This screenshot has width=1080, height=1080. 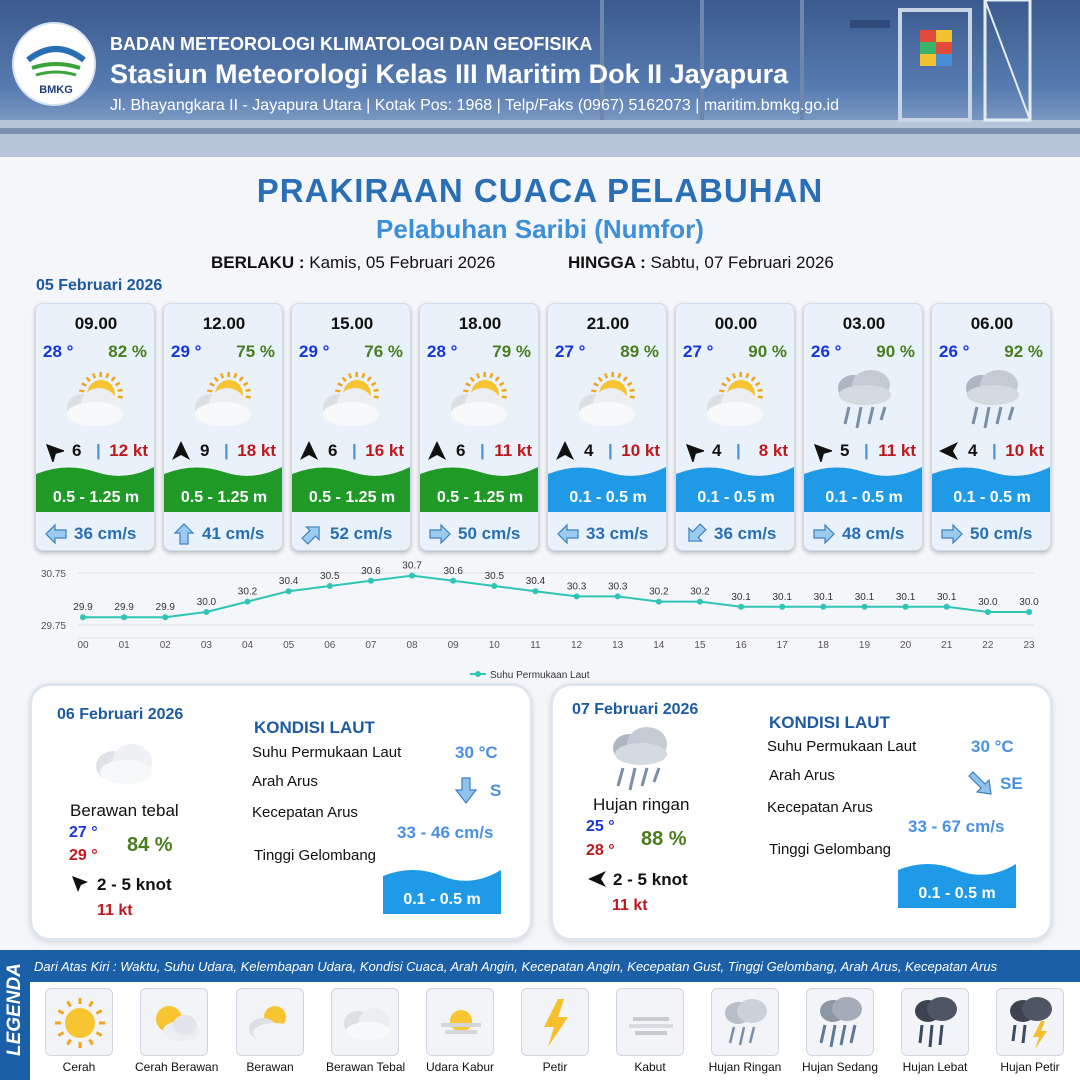 What do you see at coordinates (650, 1067) in the screenshot?
I see `legend-item-label: Kabut` at bounding box center [650, 1067].